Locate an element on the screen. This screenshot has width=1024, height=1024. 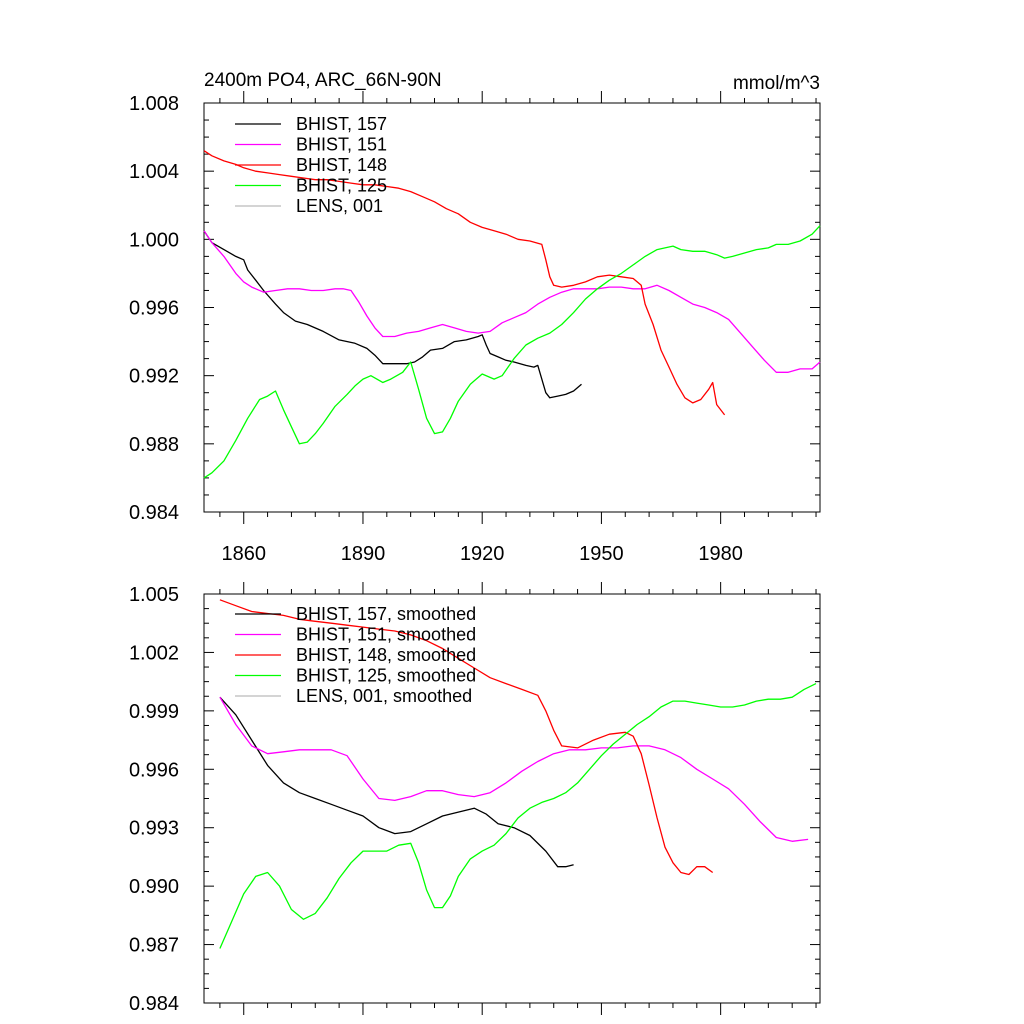
panel1-ytick-label: 0.984 is located at coordinates (154, 513).